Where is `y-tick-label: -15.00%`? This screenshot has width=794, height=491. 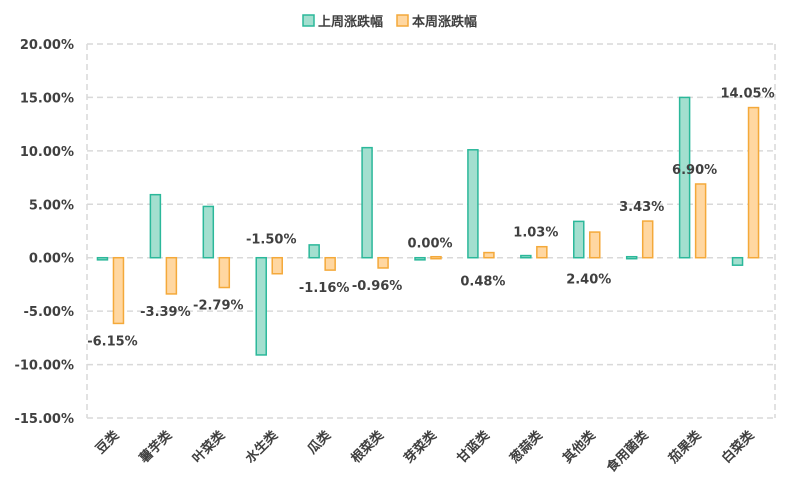
y-tick-label: -15.00% is located at coordinates (44, 419).